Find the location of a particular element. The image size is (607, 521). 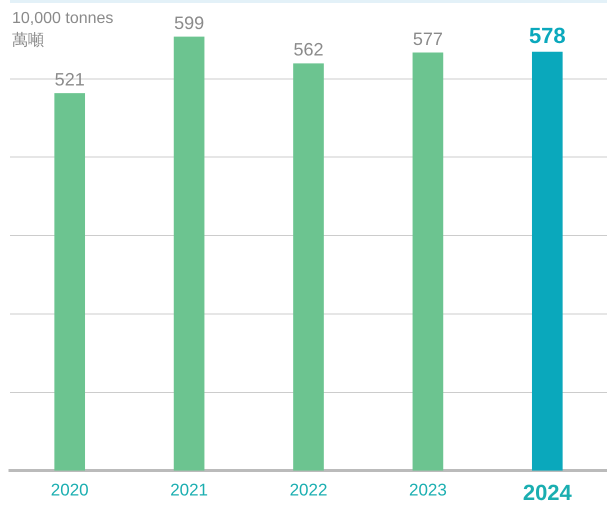

data-label: 599 is located at coordinates (189, 22).